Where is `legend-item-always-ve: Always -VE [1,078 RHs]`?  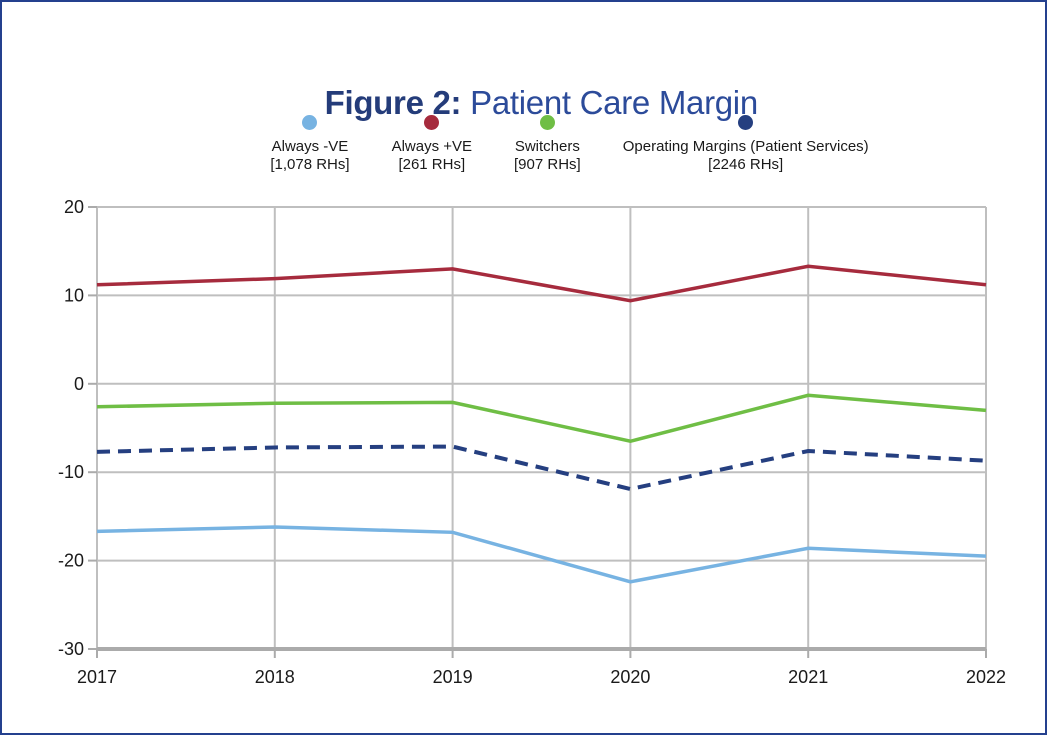
legend-item-always-ve: Always -VE [1,078 RHs] is located at coordinates (310, 144).